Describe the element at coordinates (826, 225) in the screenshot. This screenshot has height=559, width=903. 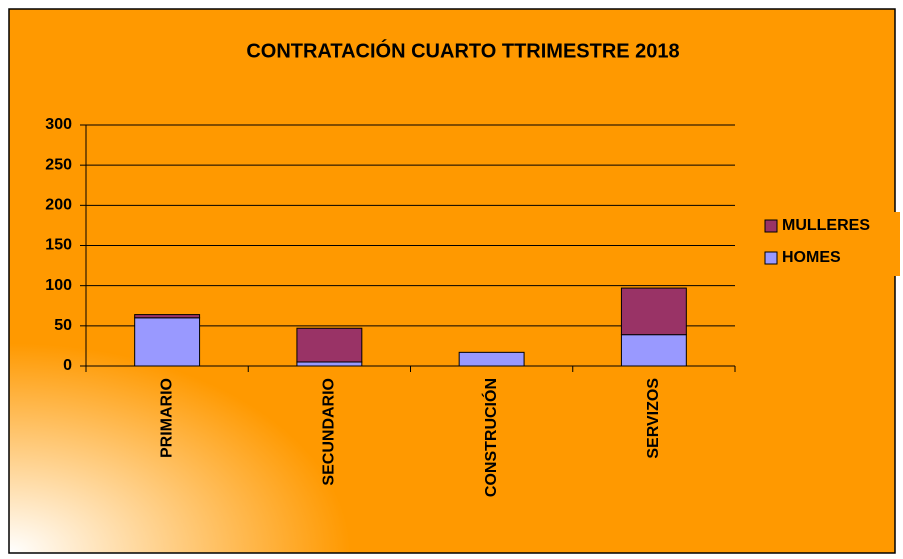
I see `legend-label: MULLERES` at that location.